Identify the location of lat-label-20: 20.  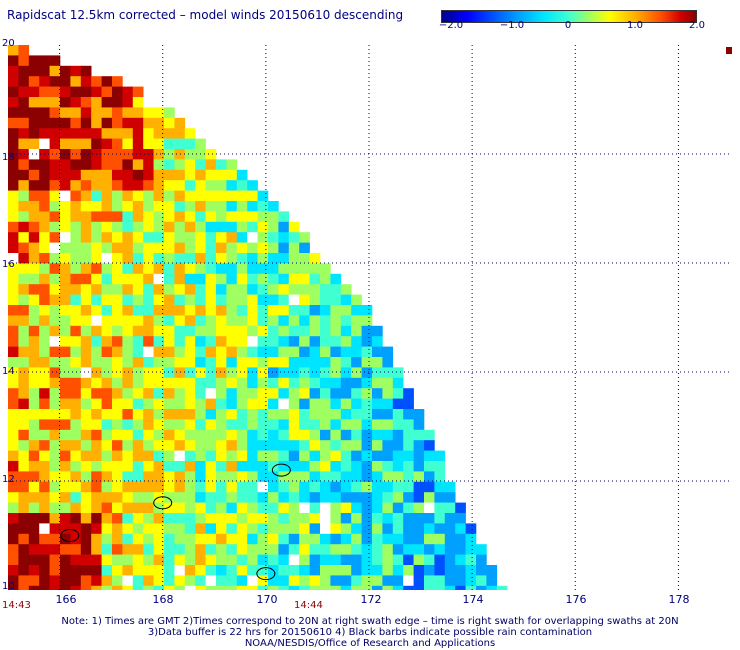
(8, 43).